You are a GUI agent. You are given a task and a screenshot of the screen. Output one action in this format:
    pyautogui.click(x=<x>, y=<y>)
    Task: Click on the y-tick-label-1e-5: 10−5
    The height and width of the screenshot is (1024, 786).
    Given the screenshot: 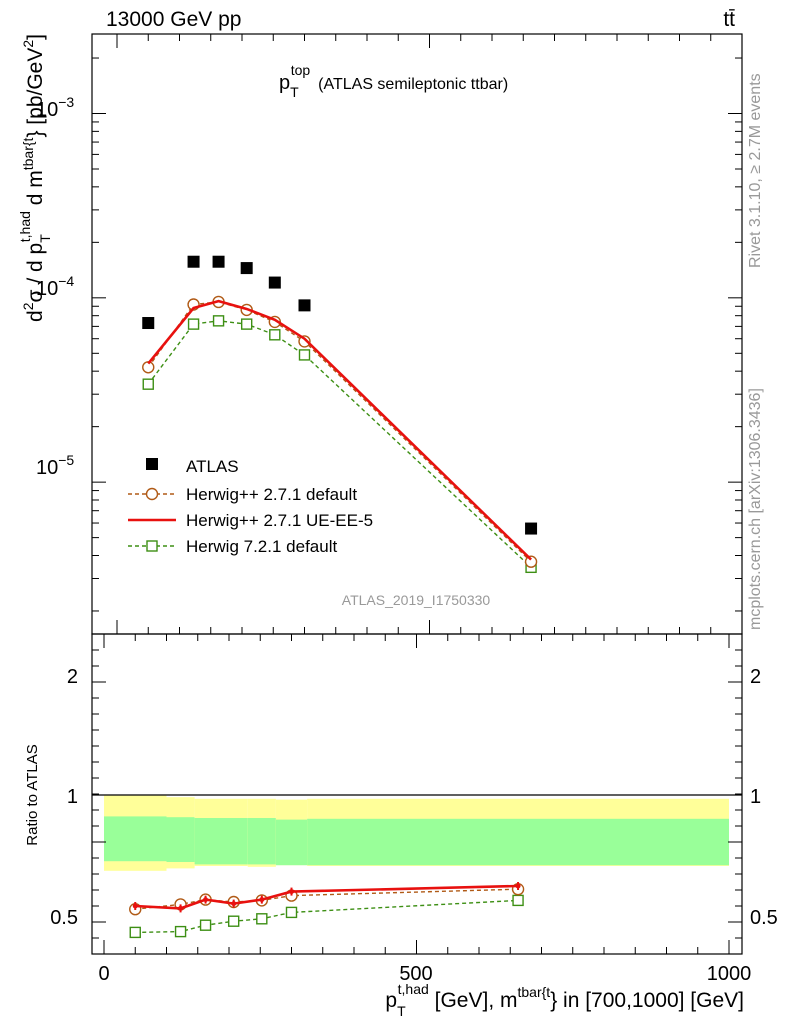 What is the action you would take?
    pyautogui.click(x=55, y=465)
    